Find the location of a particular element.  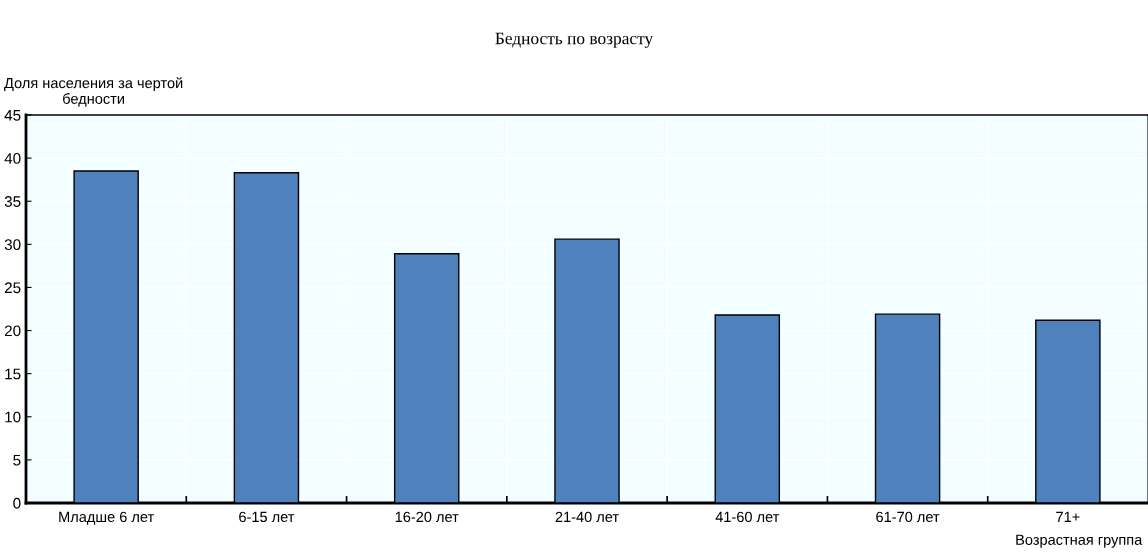

y-axis-title: Доля населения за чертой бедности is located at coordinates (93, 92).